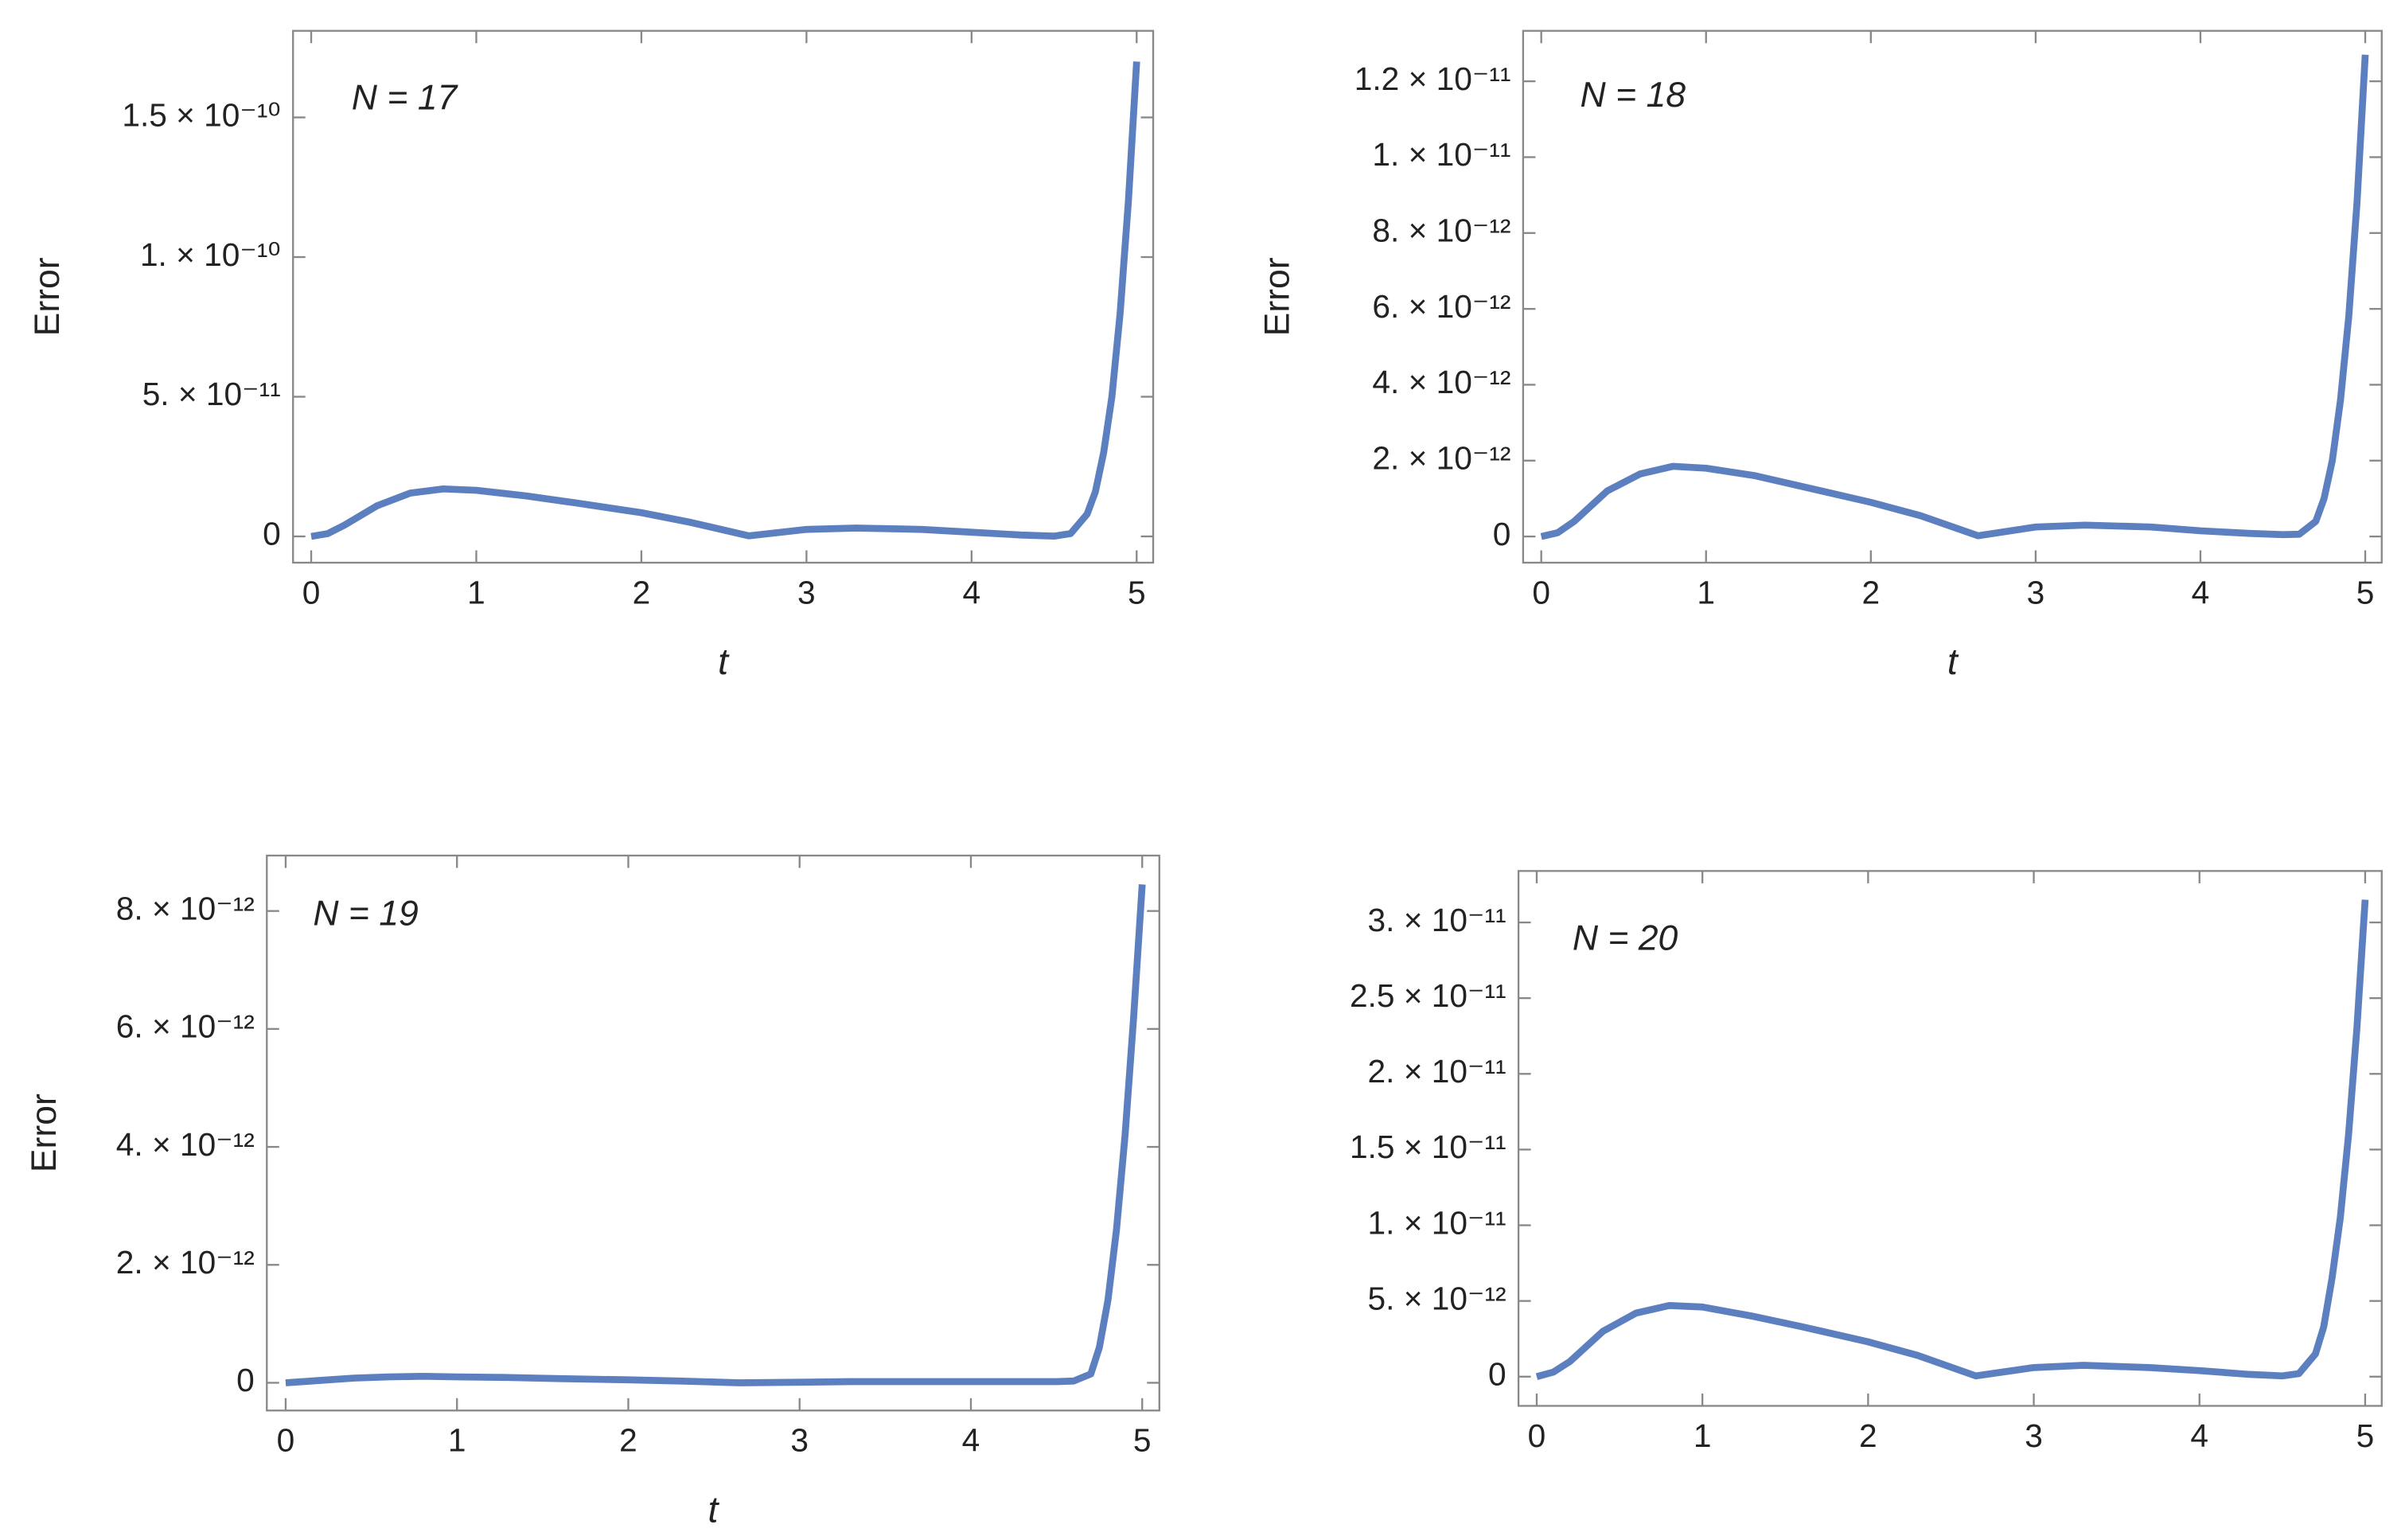  What do you see at coordinates (1437, 1071) in the screenshot?
I see `y-tick-label: 2. × 10⁻¹¹` at bounding box center [1437, 1071].